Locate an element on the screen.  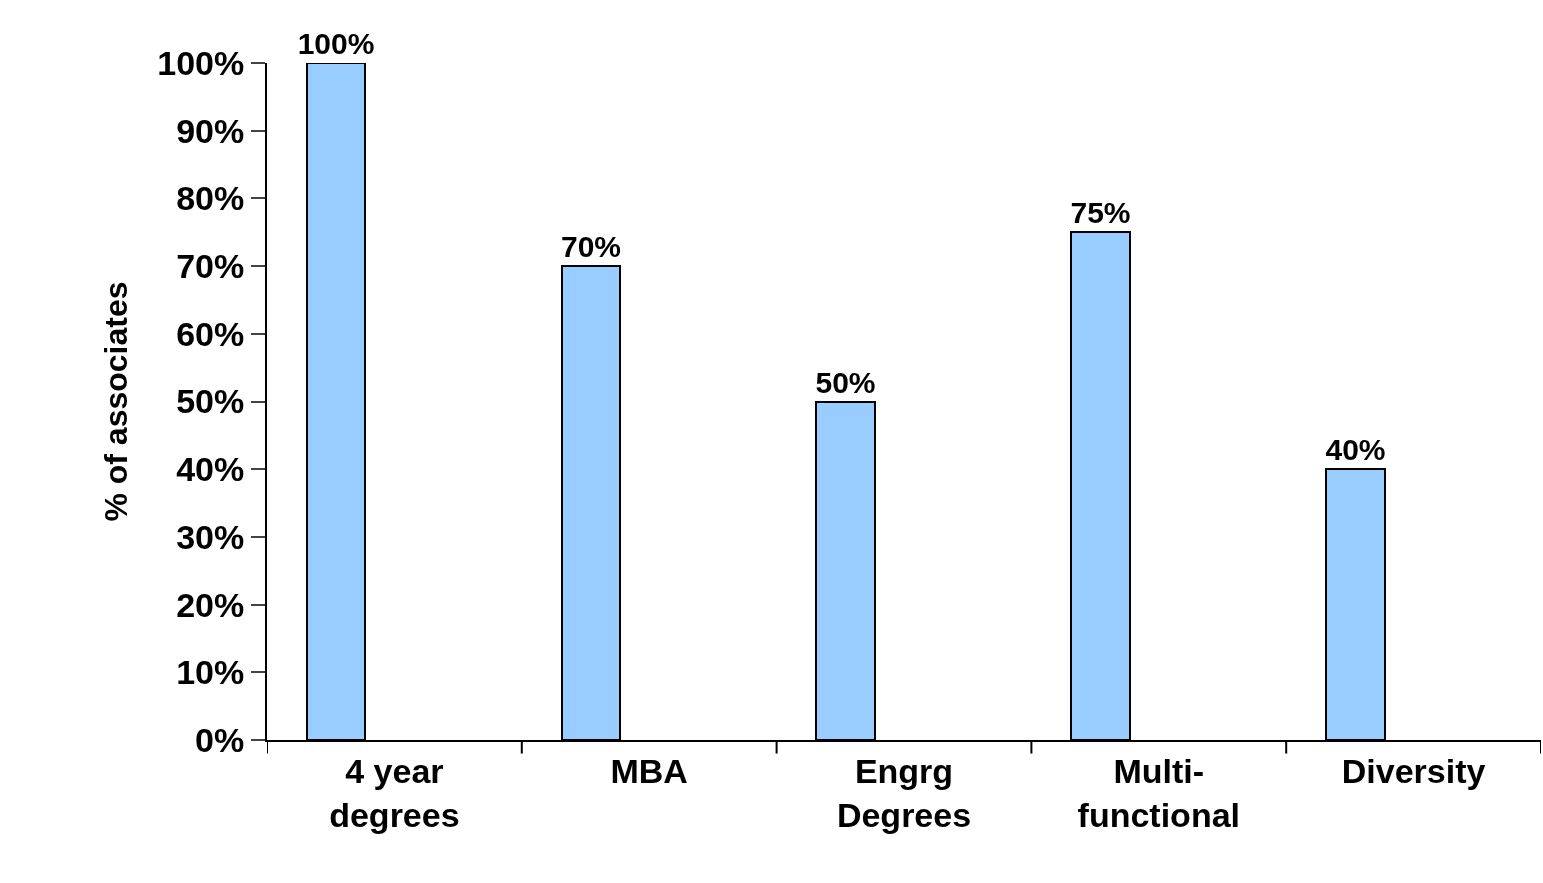
x-tick-label: Diversity is located at coordinates (1413, 770).